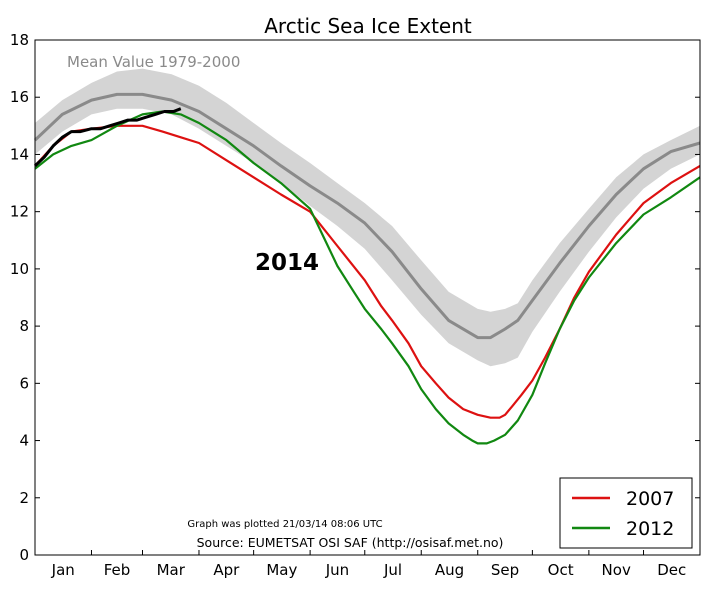 The width and height of the screenshot is (706, 590). I want to click on legend-box, so click(626, 513).